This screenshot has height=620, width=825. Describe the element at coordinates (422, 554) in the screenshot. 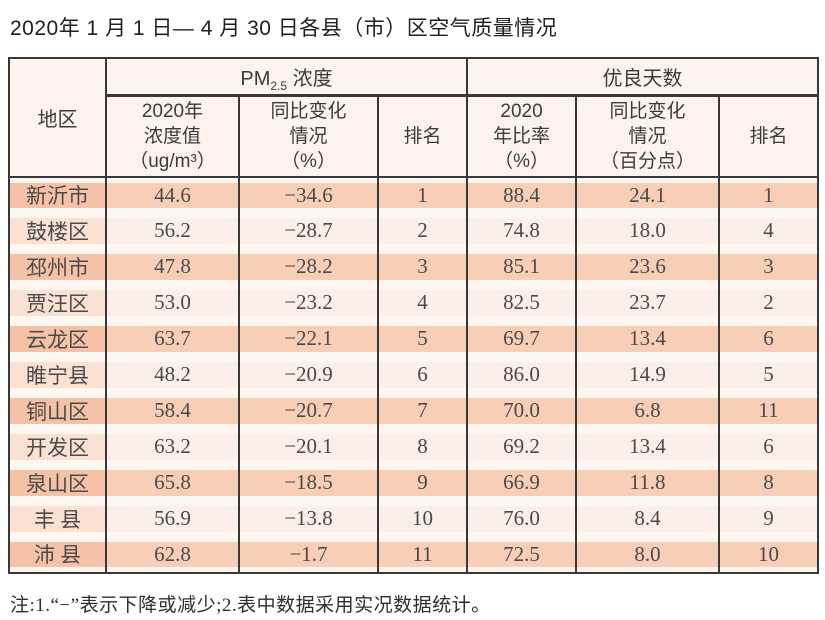

I see `pm-rank-cell: 11` at that location.